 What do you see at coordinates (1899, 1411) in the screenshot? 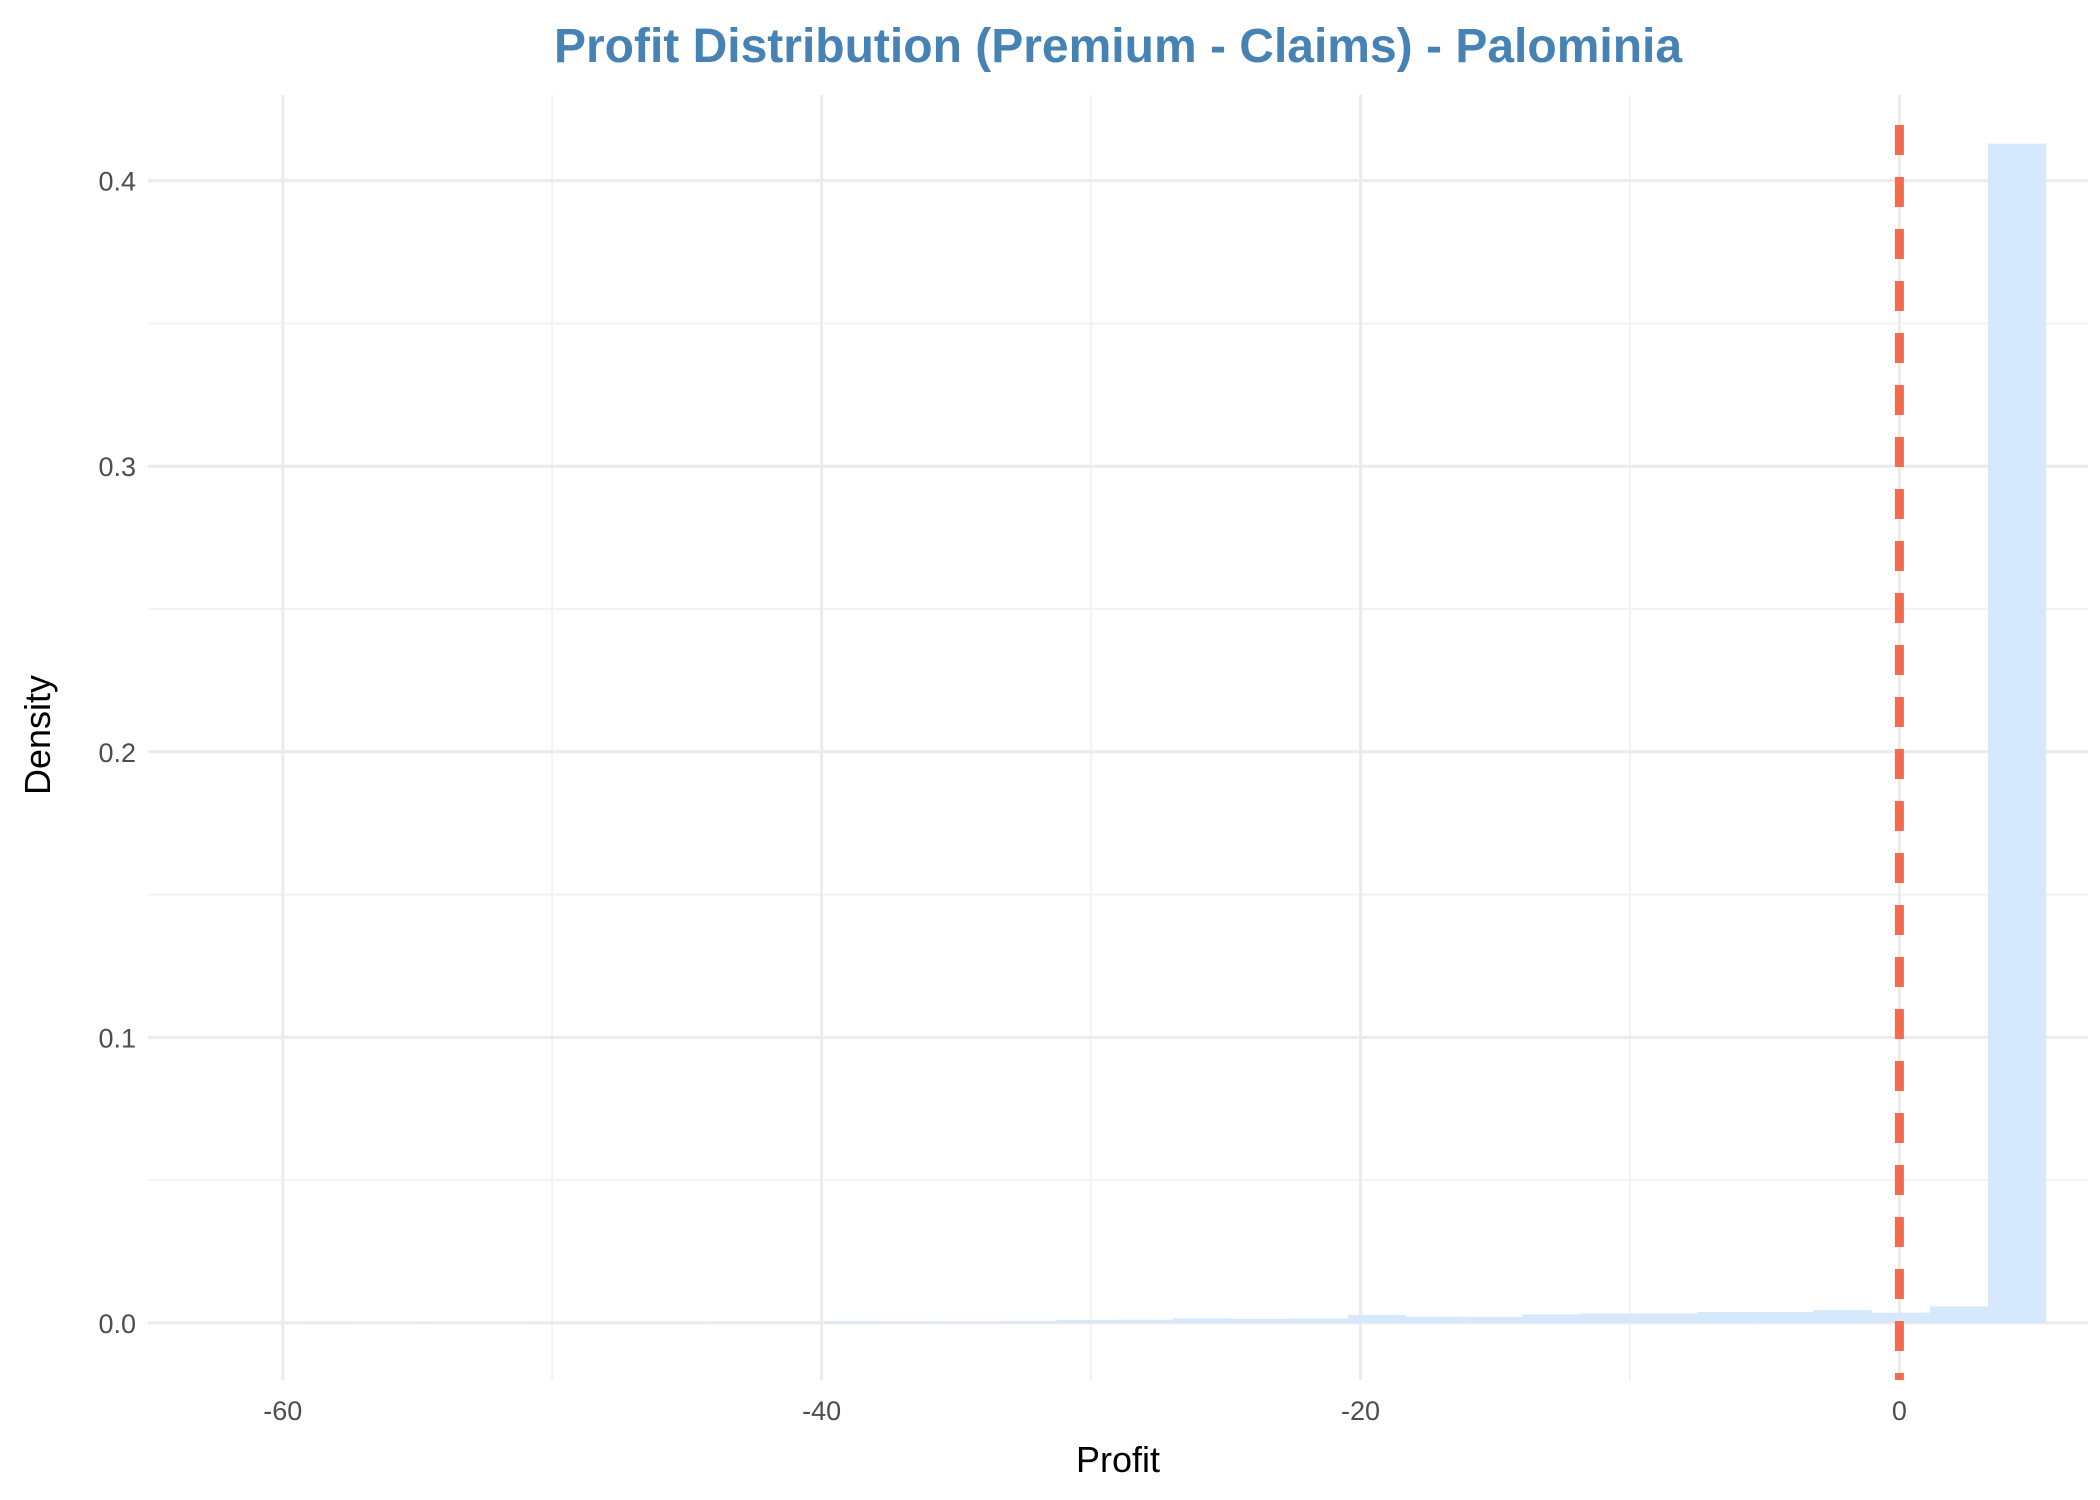
I see `x-tick-label: 0` at bounding box center [1899, 1411].